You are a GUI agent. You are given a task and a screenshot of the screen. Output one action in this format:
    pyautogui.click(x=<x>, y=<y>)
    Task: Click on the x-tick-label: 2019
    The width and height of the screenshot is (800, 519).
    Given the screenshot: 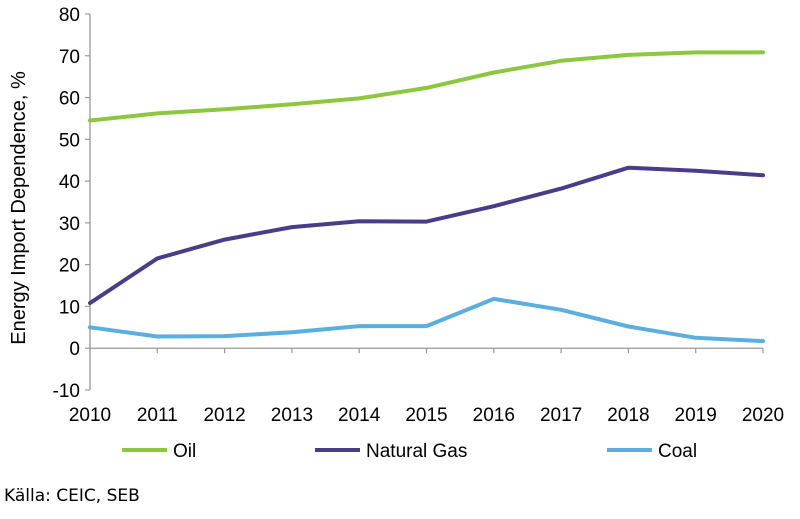 What is the action you would take?
    pyautogui.click(x=696, y=415)
    